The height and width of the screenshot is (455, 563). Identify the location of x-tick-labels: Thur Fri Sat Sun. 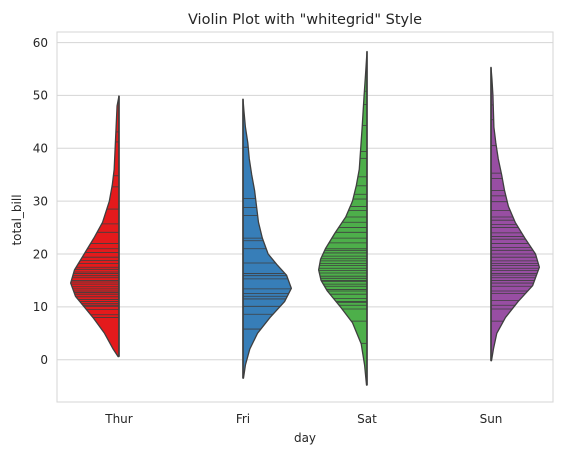
(303, 419).